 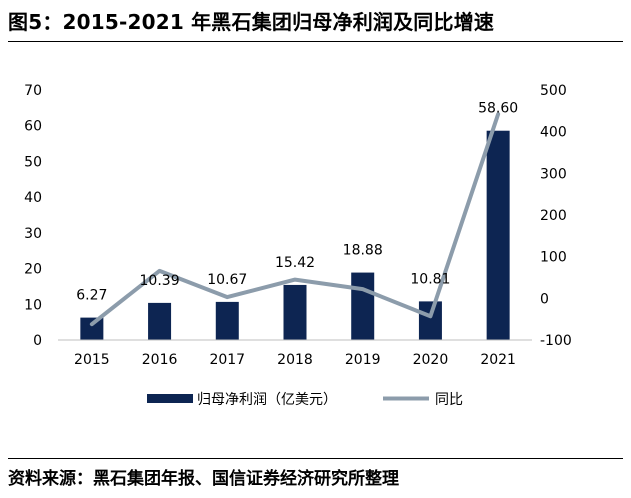 I want to click on x-axis-category-label: 2021, so click(x=498, y=360).